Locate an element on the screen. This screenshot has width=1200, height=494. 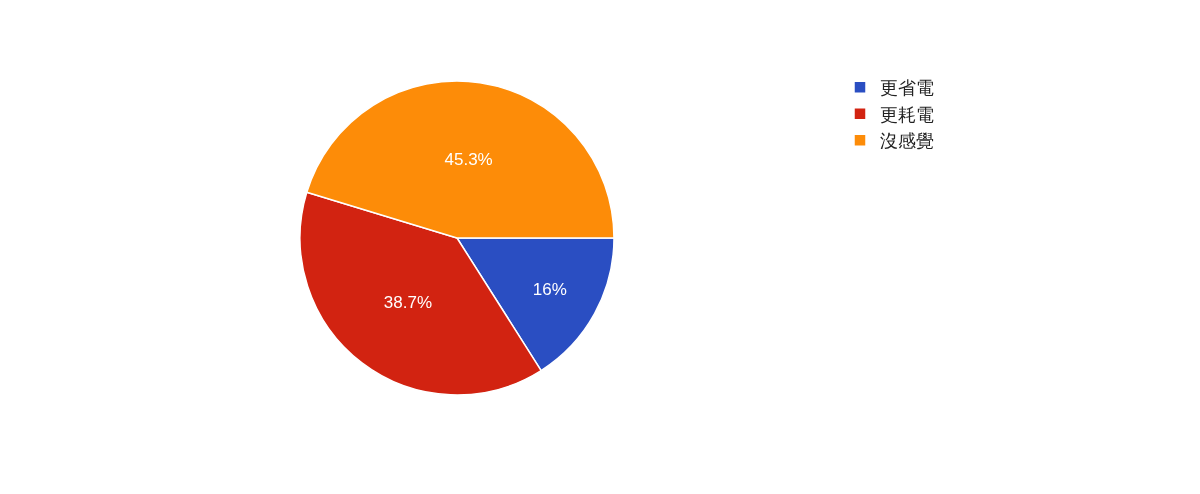
legend-label: 更省電 is located at coordinates (907, 88).